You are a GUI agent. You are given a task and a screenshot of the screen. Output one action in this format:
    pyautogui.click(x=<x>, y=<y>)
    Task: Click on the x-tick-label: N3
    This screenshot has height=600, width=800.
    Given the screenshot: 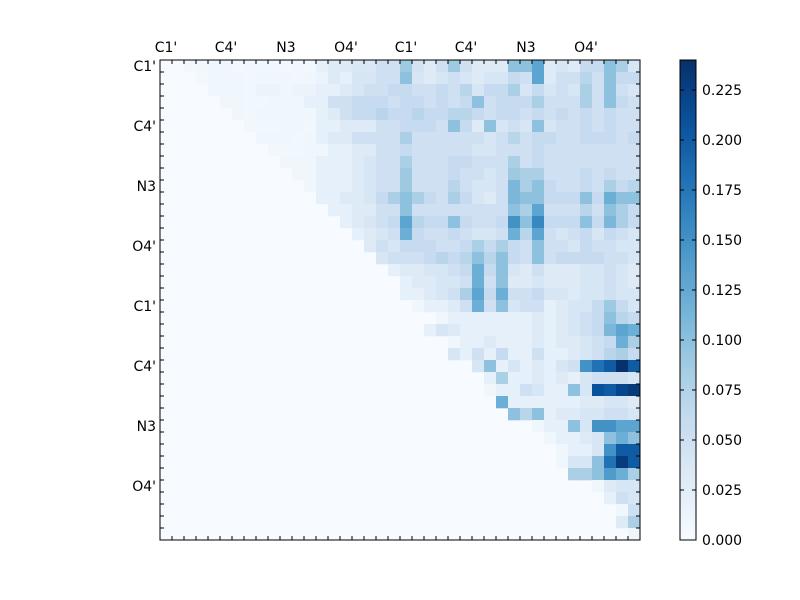 What is the action you would take?
    pyautogui.click(x=285, y=48)
    